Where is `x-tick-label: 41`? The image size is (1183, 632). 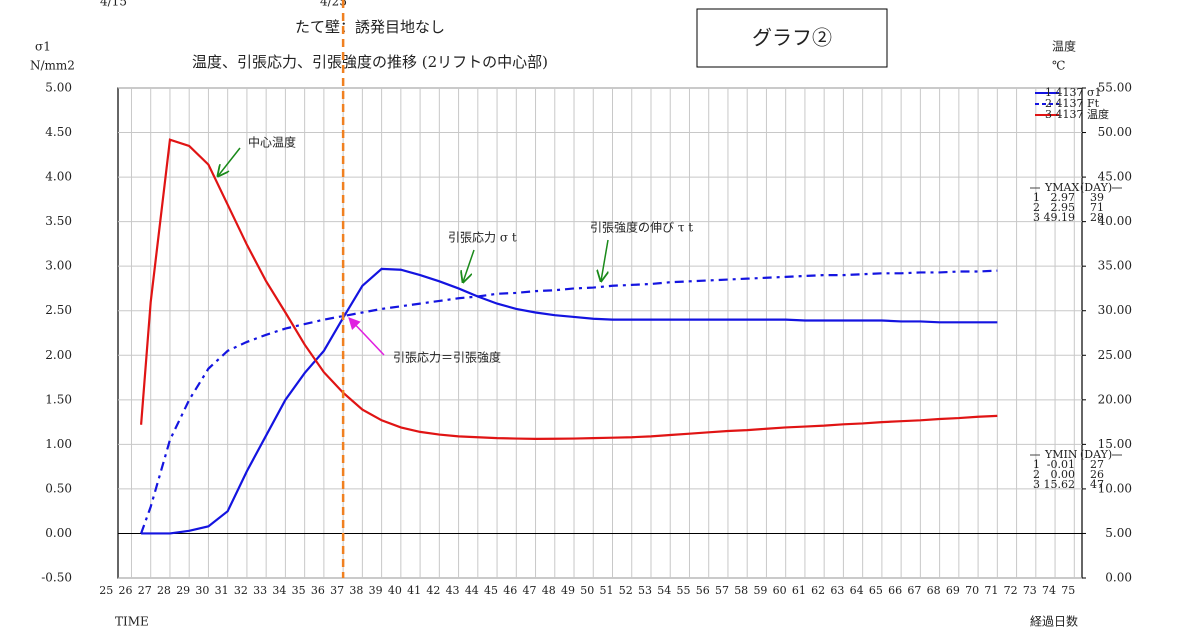
x-tick-label: 41 is located at coordinates (414, 590).